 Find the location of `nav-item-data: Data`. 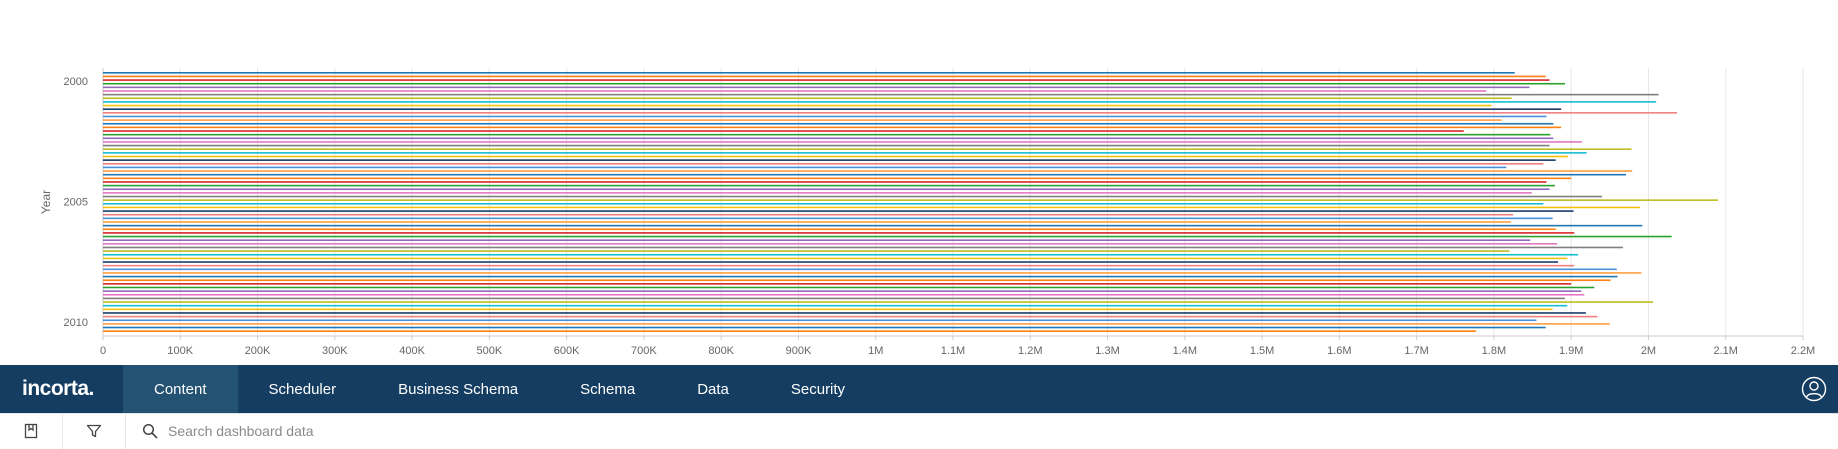

nav-item-data: Data is located at coordinates (713, 389).